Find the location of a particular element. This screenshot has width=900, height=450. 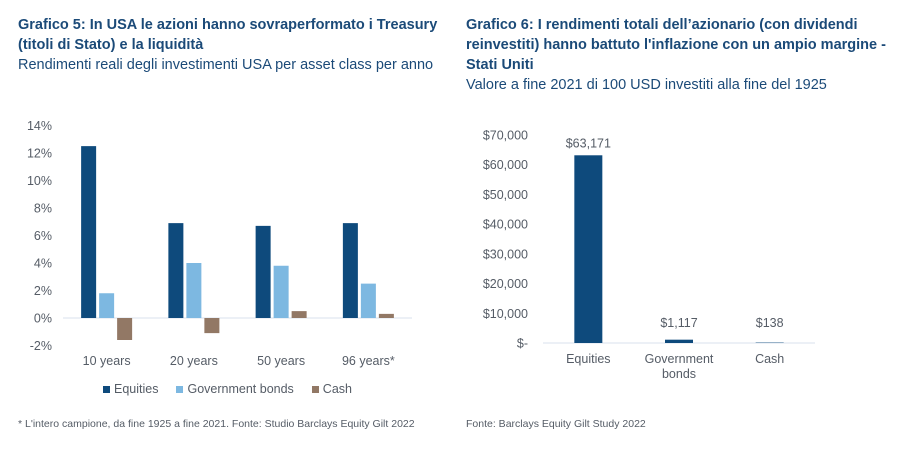

legend-item-government-bonds: Government bonds is located at coordinates (235, 389).